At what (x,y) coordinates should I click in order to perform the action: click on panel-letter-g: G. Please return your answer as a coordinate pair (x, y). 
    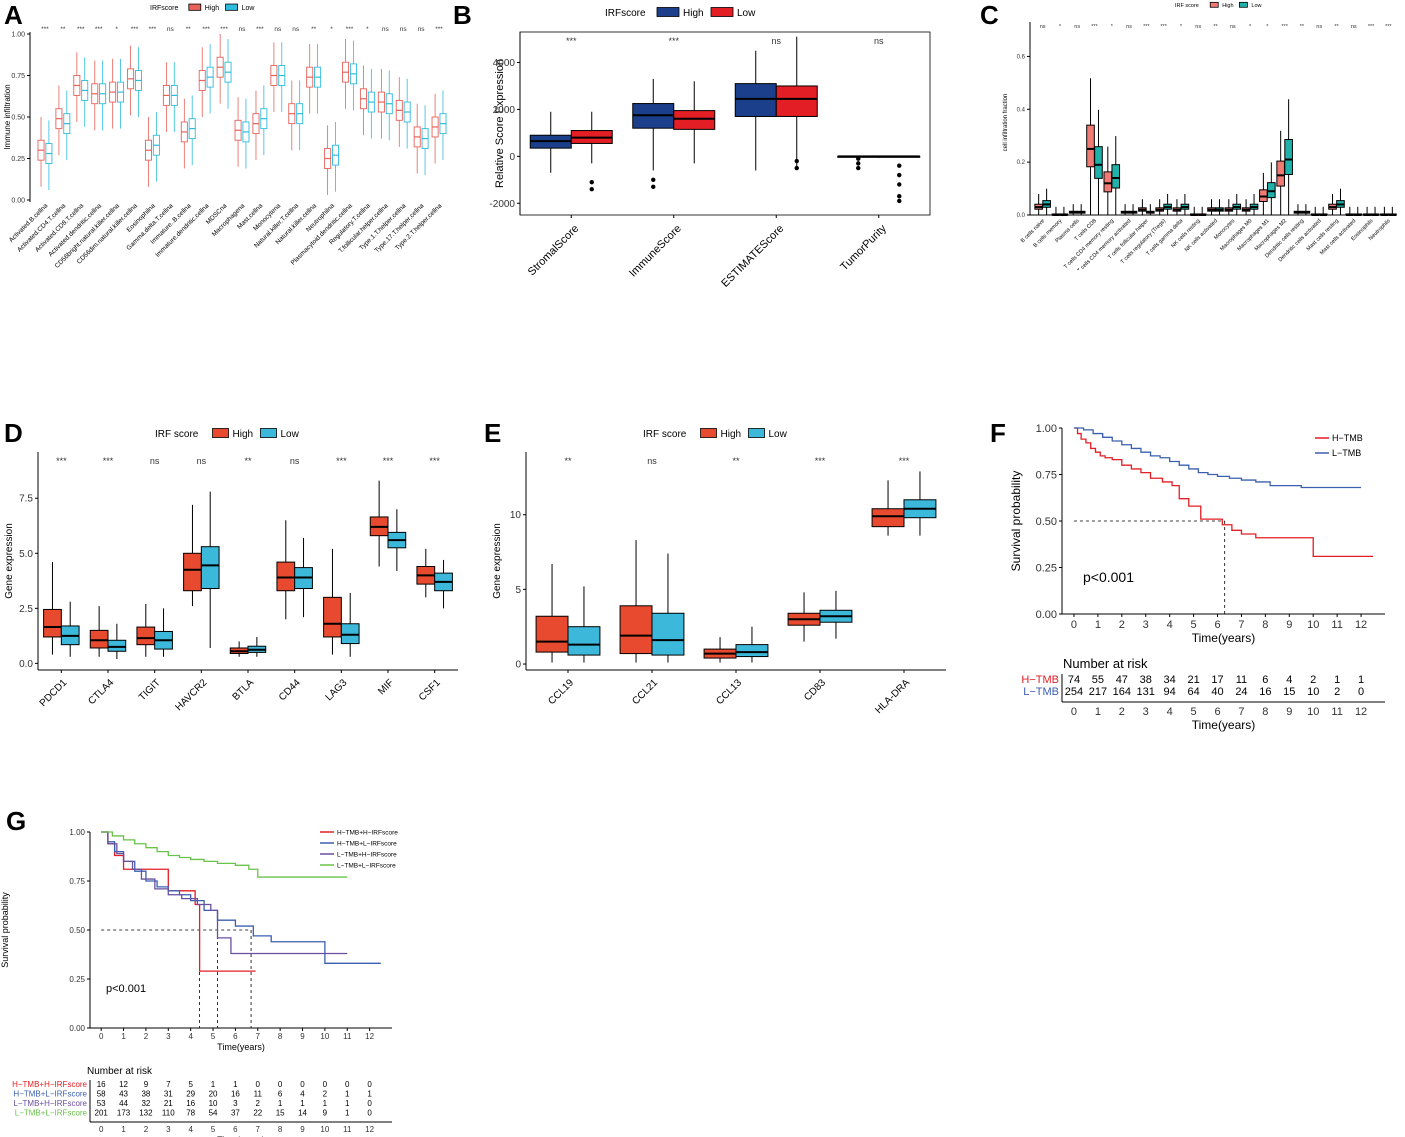
    Looking at the image, I should click on (16, 821).